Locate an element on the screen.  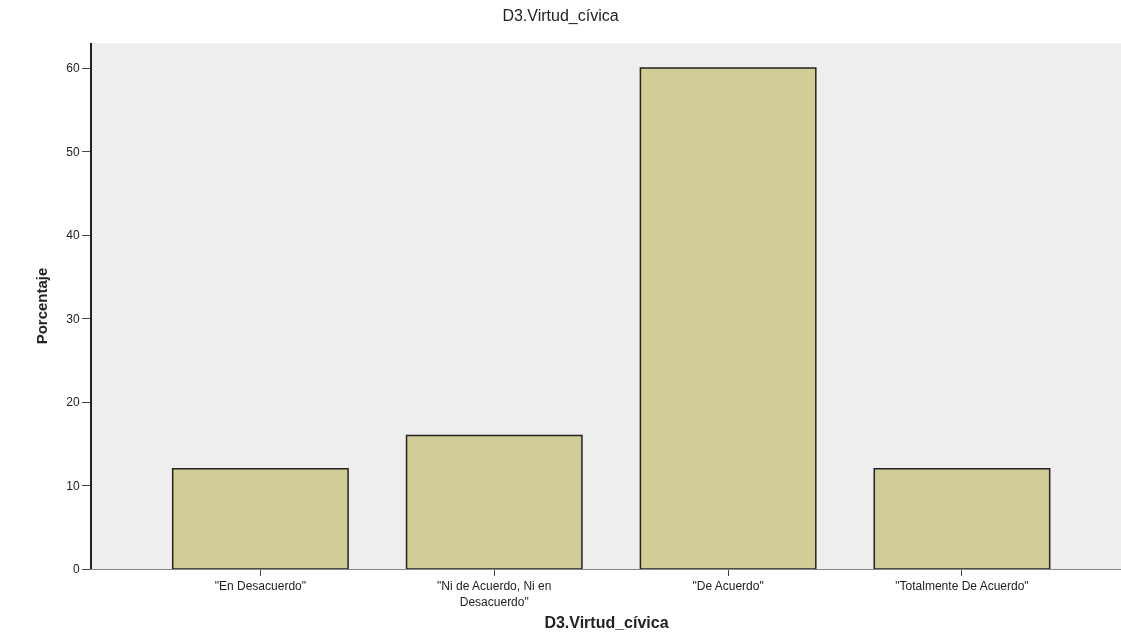
x-axis-title: D3.Virtud_cívica is located at coordinates (606, 622).